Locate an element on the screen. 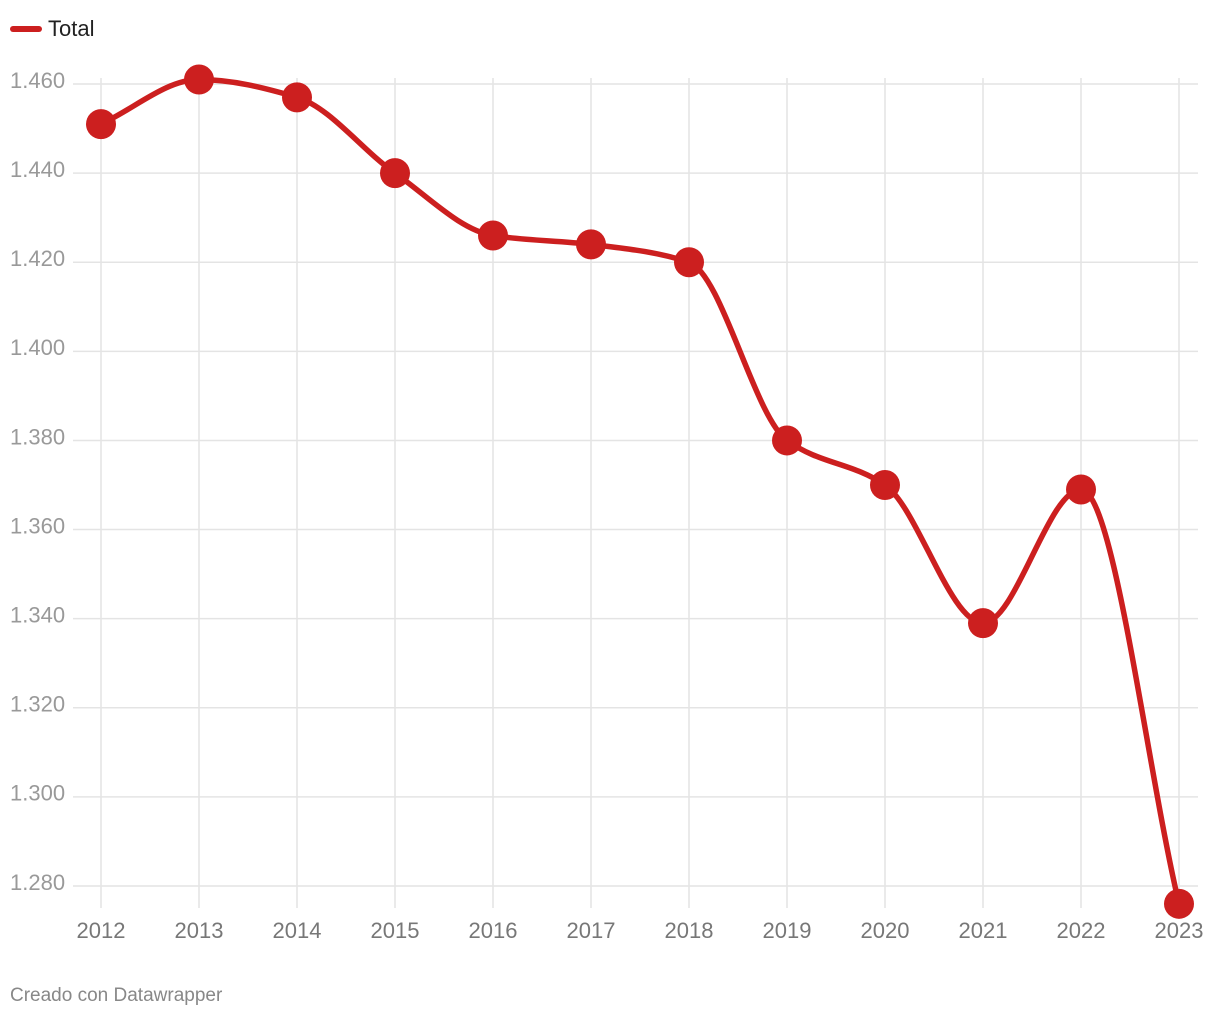 This screenshot has height=1020, width=1220. data-point-2014 is located at coordinates (297, 97).